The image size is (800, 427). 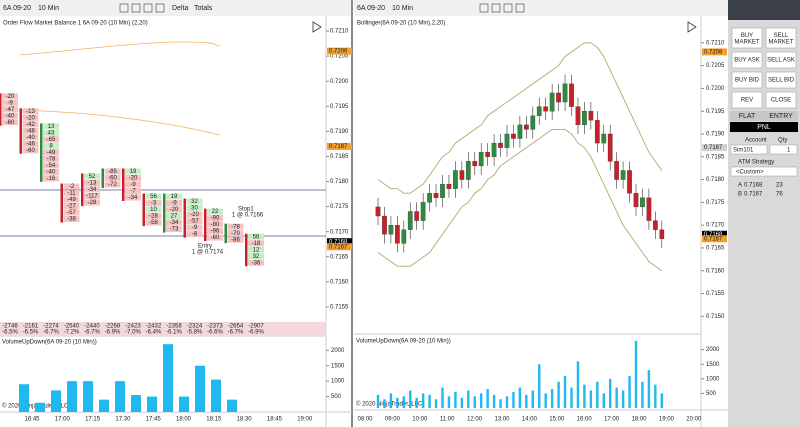 What do you see at coordinates (10, 103) in the screenshot?
I see `footprint-value: -9` at bounding box center [10, 103].